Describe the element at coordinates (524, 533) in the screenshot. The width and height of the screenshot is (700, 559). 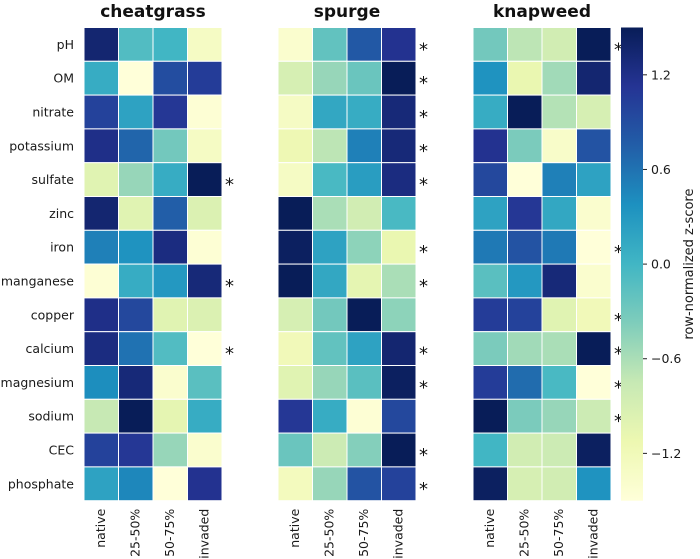
I see `column-label: 25-50%` at that location.